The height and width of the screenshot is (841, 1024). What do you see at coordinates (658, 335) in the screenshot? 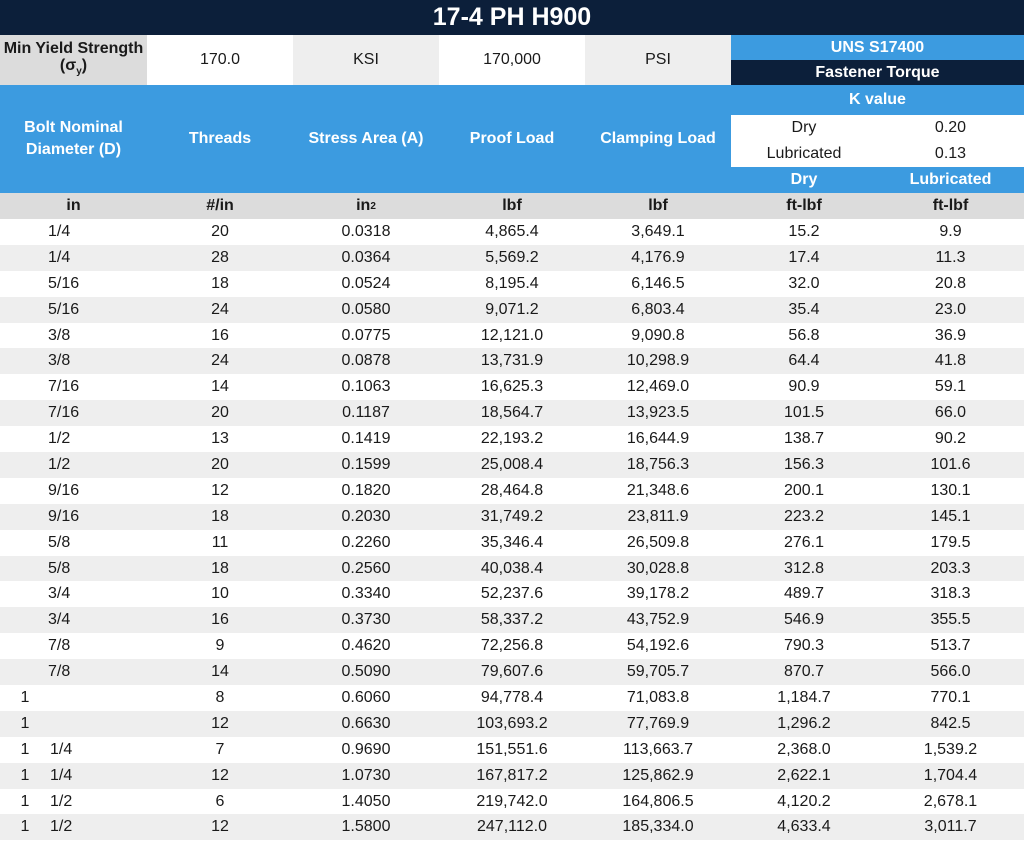
I see `cell-clamping-load: 9,090.8` at bounding box center [658, 335].